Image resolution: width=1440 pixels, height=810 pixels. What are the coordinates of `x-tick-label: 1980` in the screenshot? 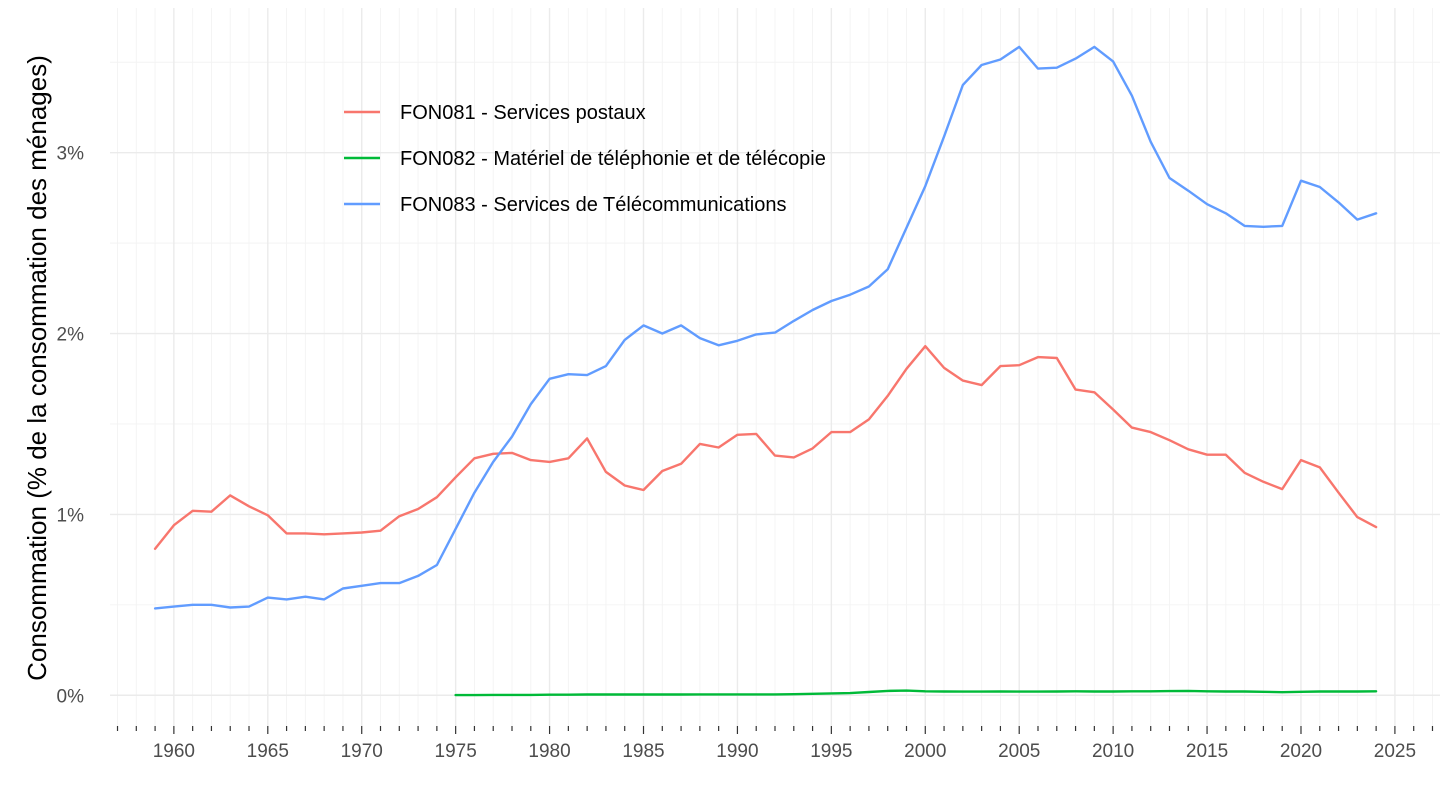 It's located at (549, 751).